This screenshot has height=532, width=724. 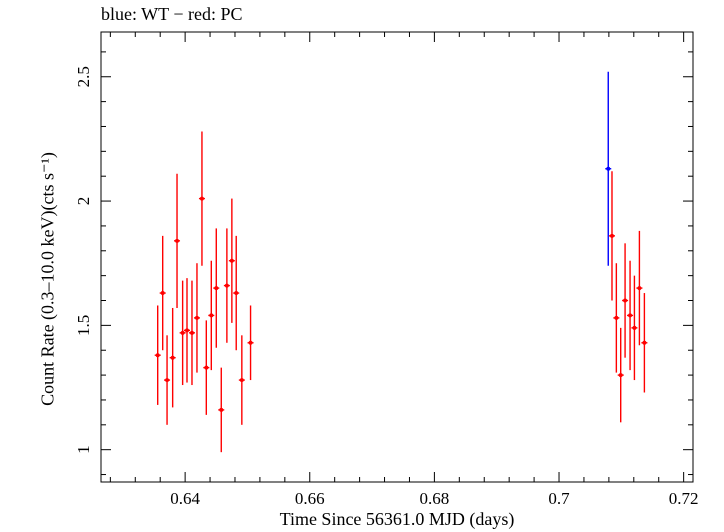 What do you see at coordinates (172, 14) in the screenshot?
I see `chart-title: blue: WT − red: PC` at bounding box center [172, 14].